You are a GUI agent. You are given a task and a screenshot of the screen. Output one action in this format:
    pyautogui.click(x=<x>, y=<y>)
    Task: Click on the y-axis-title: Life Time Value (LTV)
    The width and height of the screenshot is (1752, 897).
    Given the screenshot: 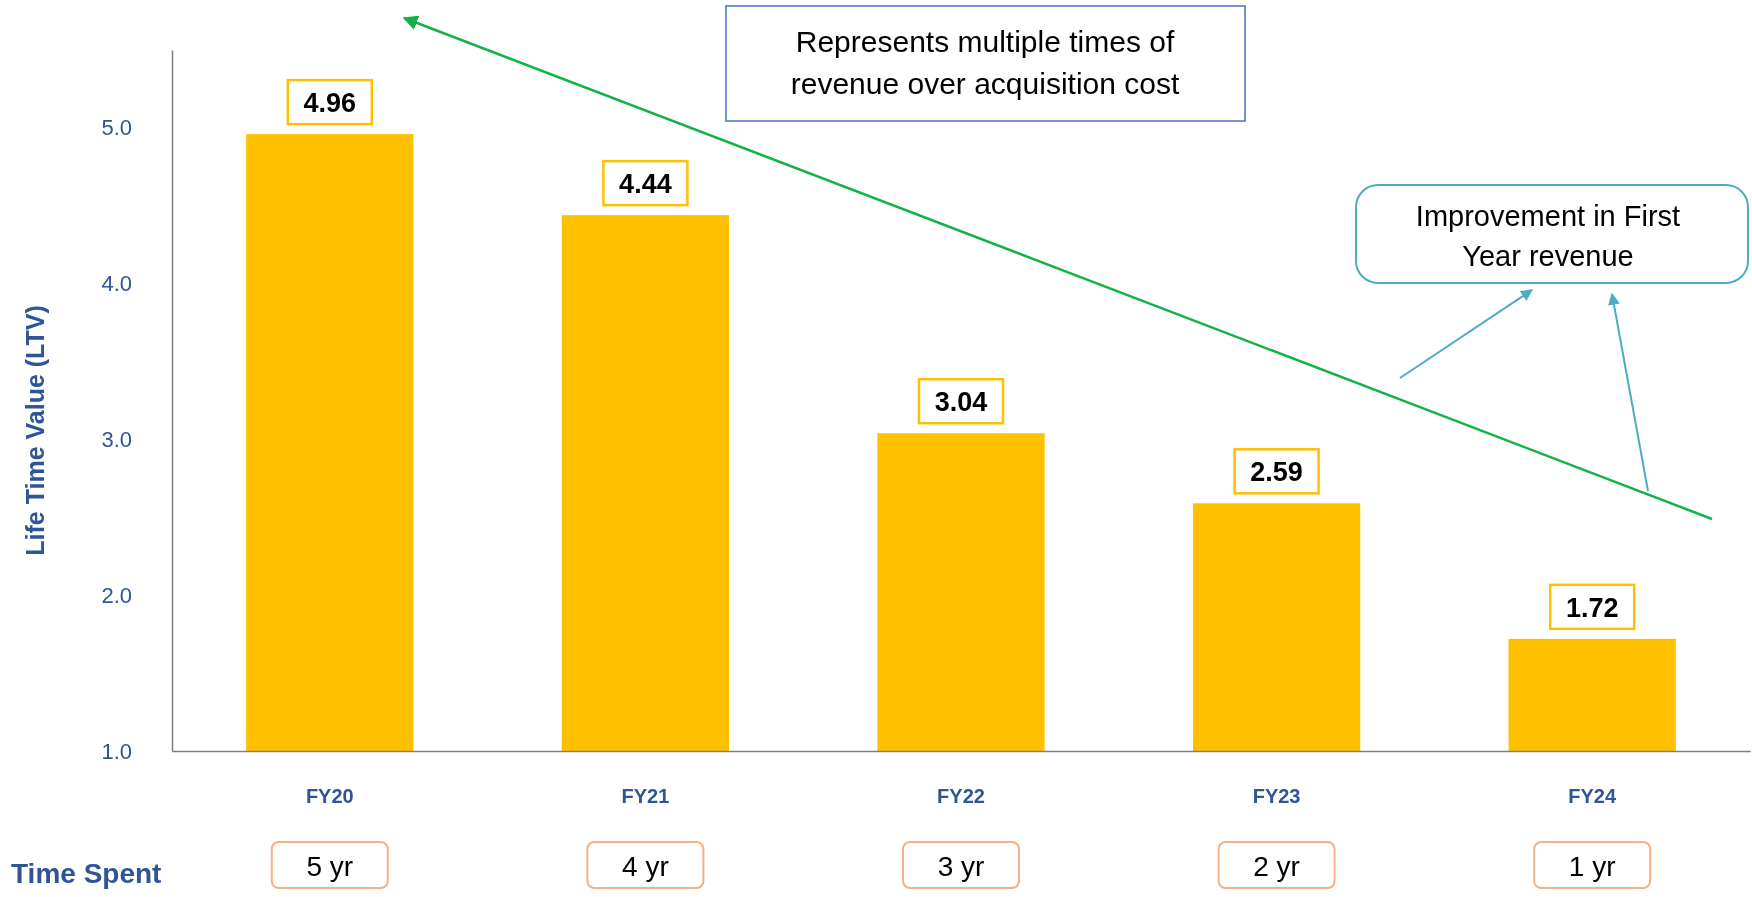 What is the action you would take?
    pyautogui.click(x=35, y=430)
    